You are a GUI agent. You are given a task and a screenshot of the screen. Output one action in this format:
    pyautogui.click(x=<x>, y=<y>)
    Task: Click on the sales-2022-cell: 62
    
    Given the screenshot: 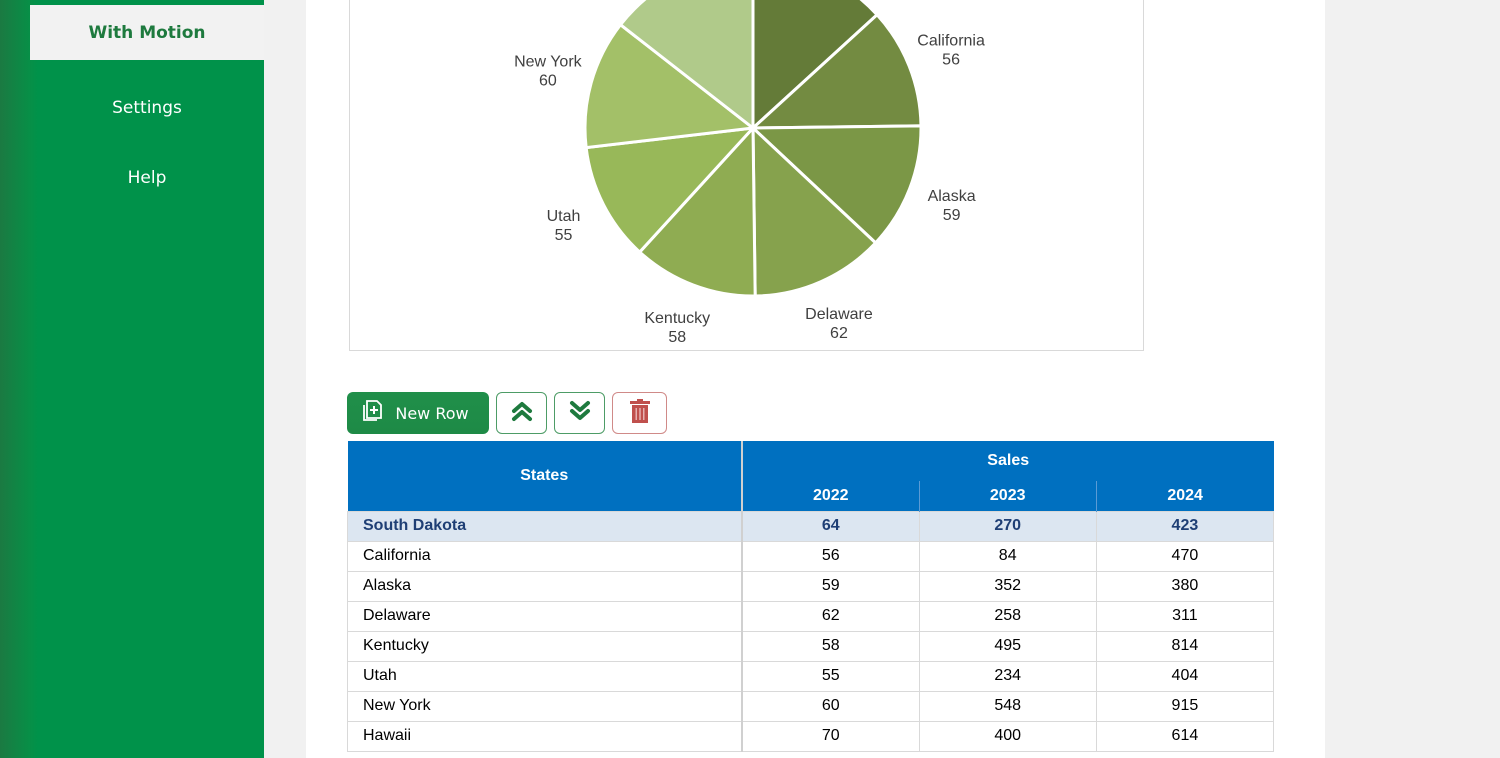 What is the action you would take?
    pyautogui.click(x=830, y=616)
    